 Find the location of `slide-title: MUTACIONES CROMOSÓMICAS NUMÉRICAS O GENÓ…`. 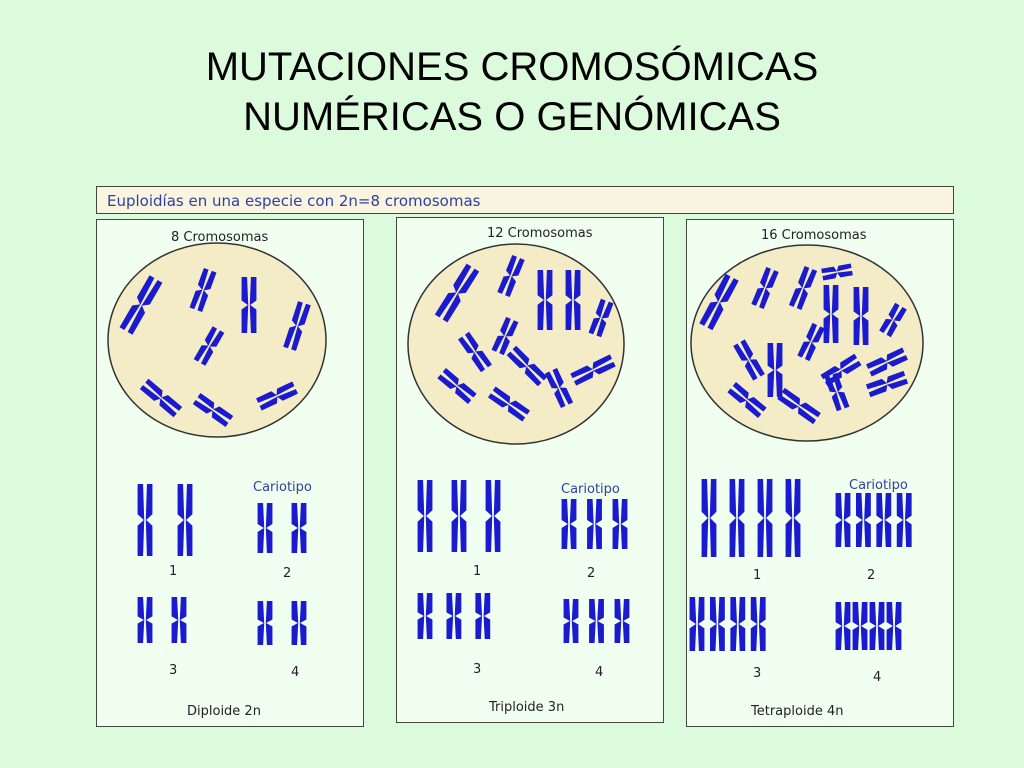

slide-title: MUTACIONES CROMOSÓMICAS NUMÉRICAS O GENÓ… is located at coordinates (512, 92).